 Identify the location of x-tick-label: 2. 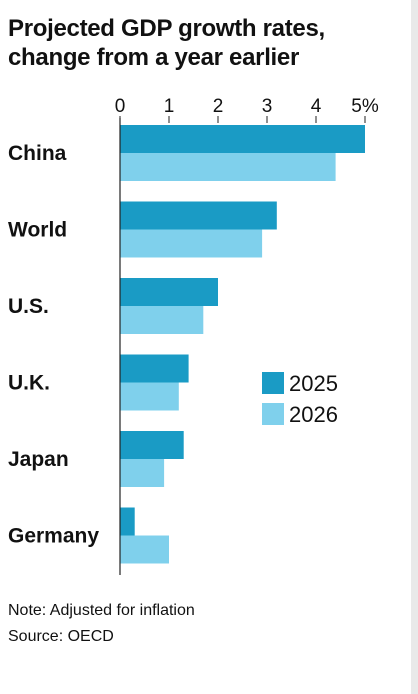
(218, 106).